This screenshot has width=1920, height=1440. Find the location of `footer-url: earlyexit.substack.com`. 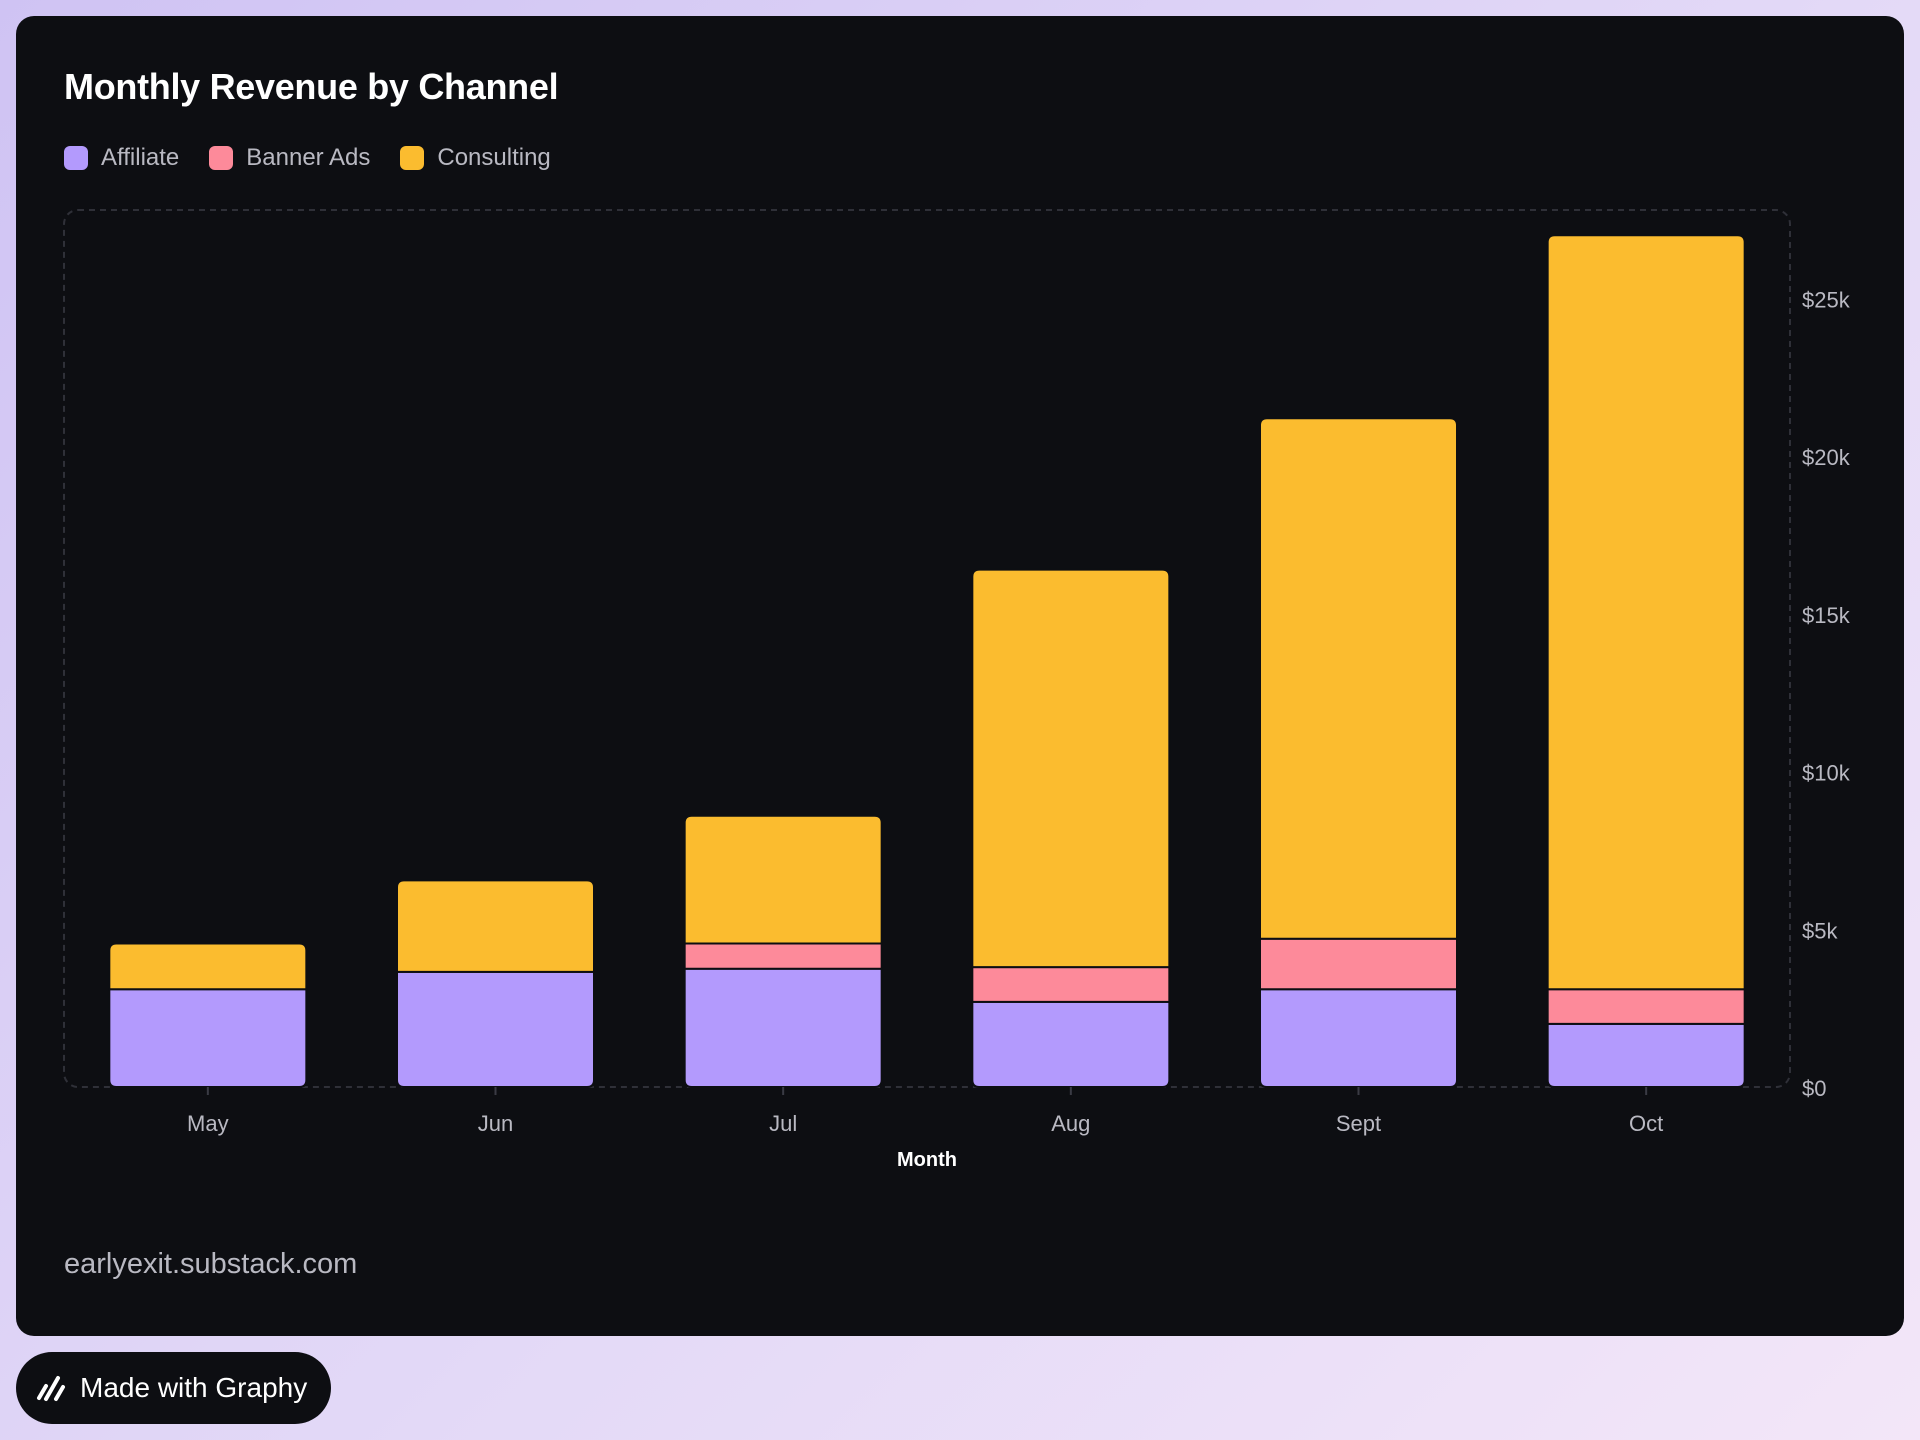

footer-url: earlyexit.substack.com is located at coordinates (211, 1264).